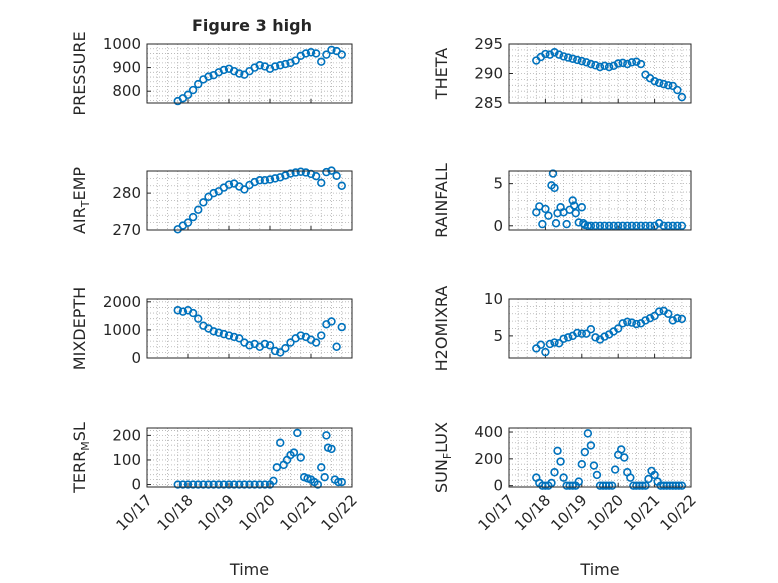 The width and height of the screenshot is (778, 583). Describe the element at coordinates (641, 512) in the screenshot. I see `x-tick-label: 10/21` at that location.